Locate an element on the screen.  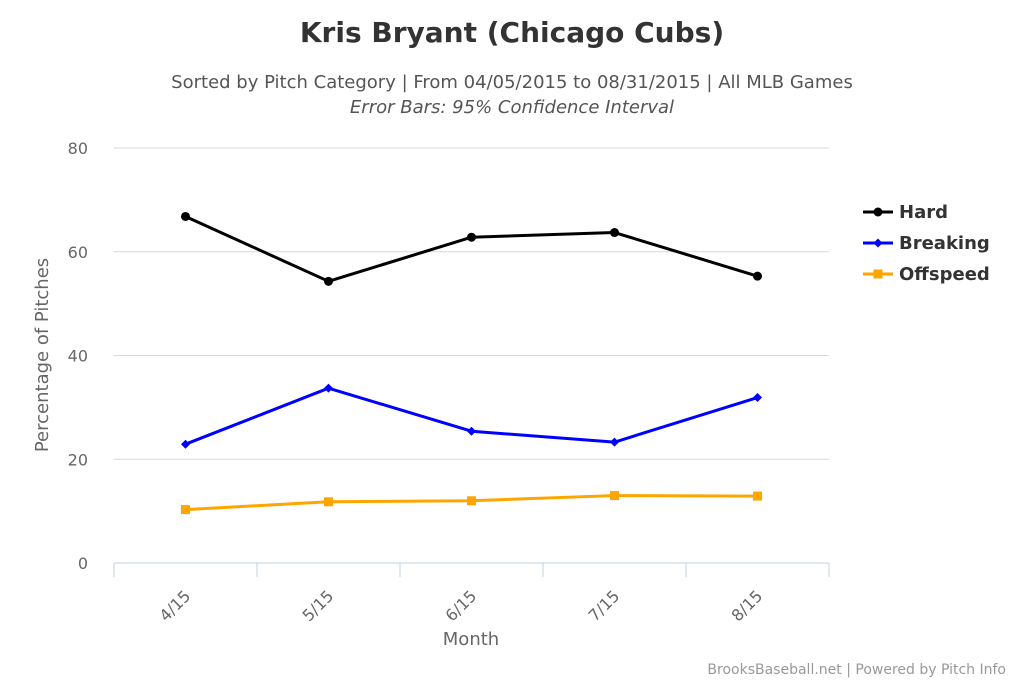
chart-subtitle-error-bars: Error Bars: 95% Confidence Interval is located at coordinates (512, 107).